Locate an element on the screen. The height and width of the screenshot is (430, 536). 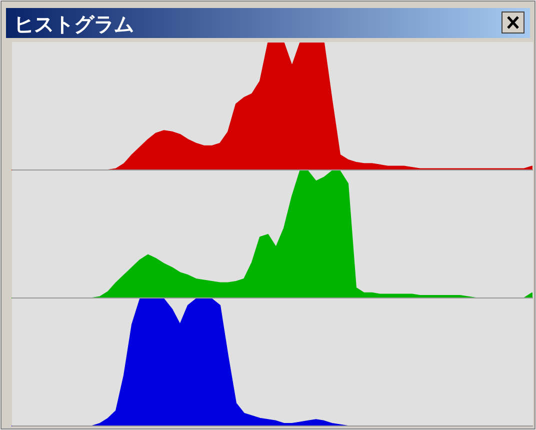
chart-title: ヒストグラム is located at coordinates (74, 24).